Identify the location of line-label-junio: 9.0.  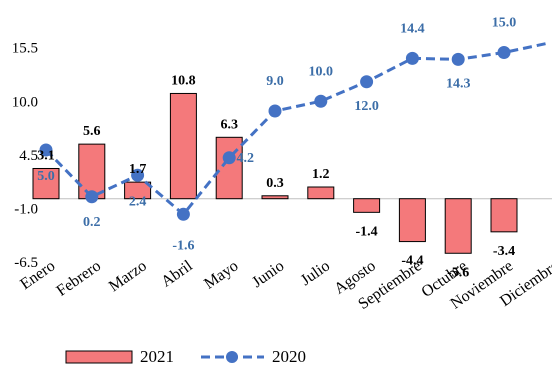
(275, 81).